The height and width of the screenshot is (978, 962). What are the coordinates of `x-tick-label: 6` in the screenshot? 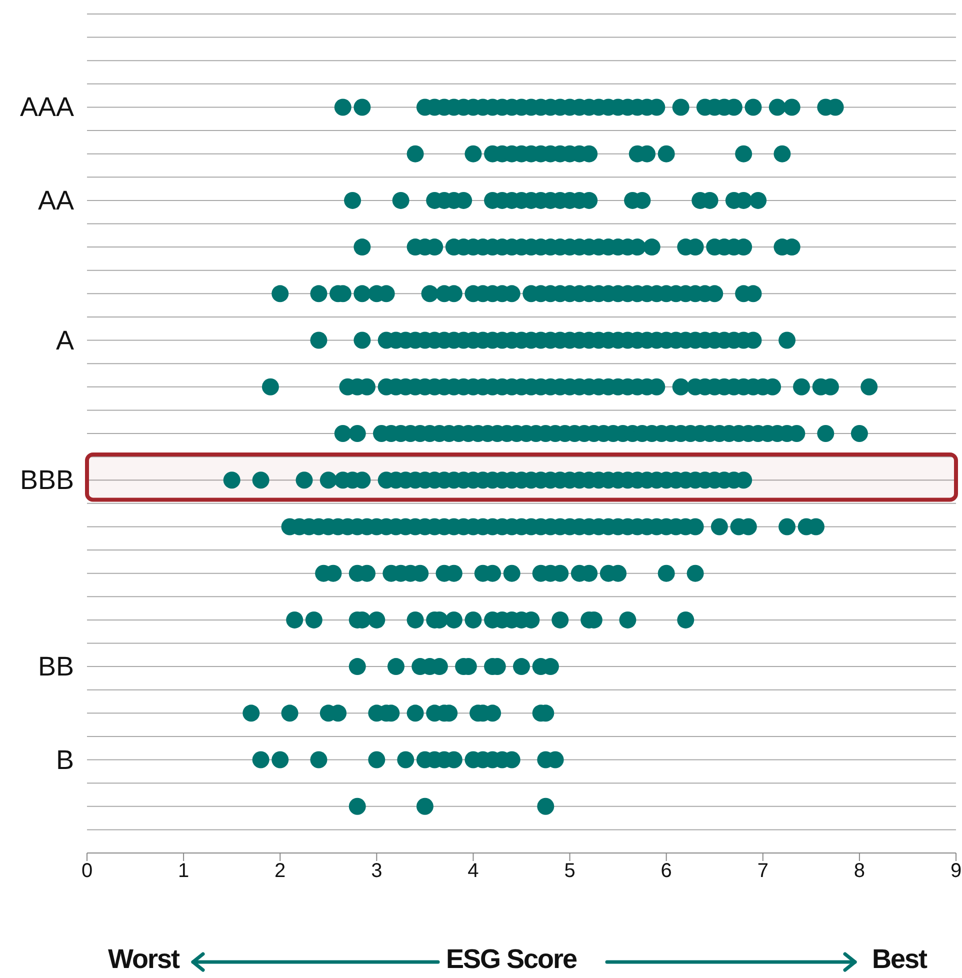 It's located at (666, 871).